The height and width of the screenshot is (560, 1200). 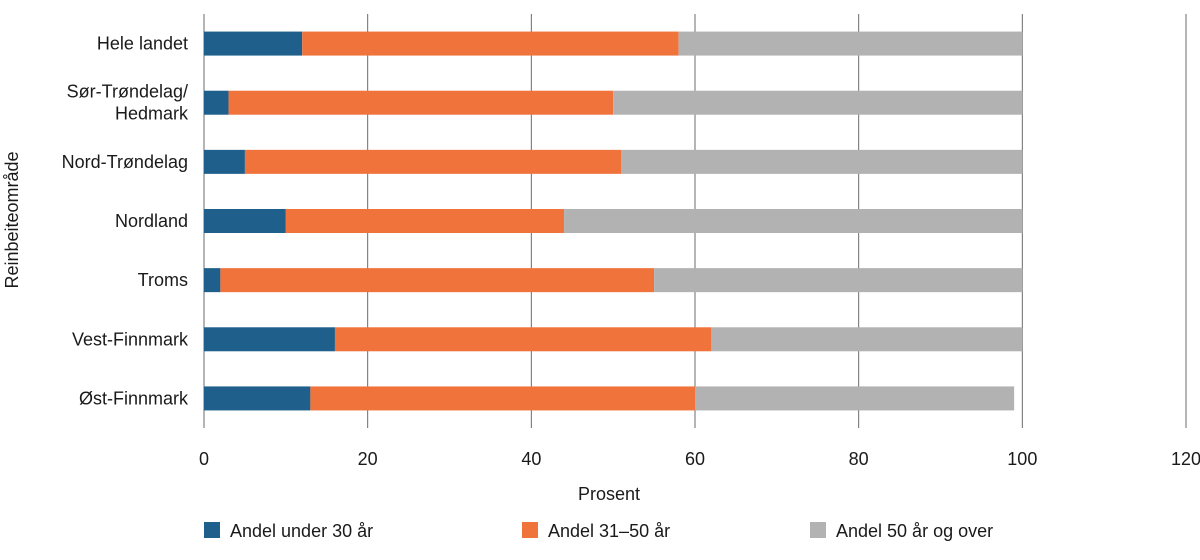 What do you see at coordinates (134, 398) in the screenshot?
I see `category-label: Øst-Finnmark` at bounding box center [134, 398].